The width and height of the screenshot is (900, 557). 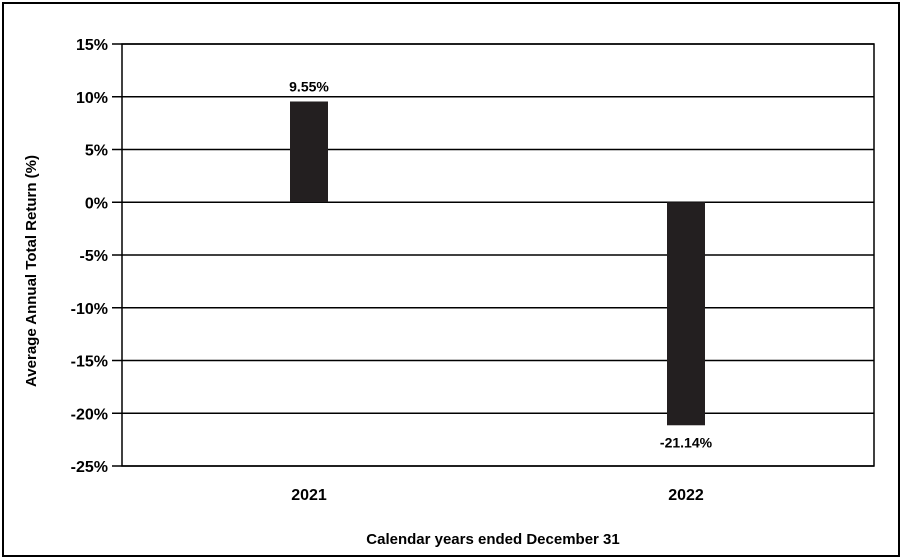 What do you see at coordinates (92, 45) in the screenshot?
I see `y-tick-label: 15%` at bounding box center [92, 45].